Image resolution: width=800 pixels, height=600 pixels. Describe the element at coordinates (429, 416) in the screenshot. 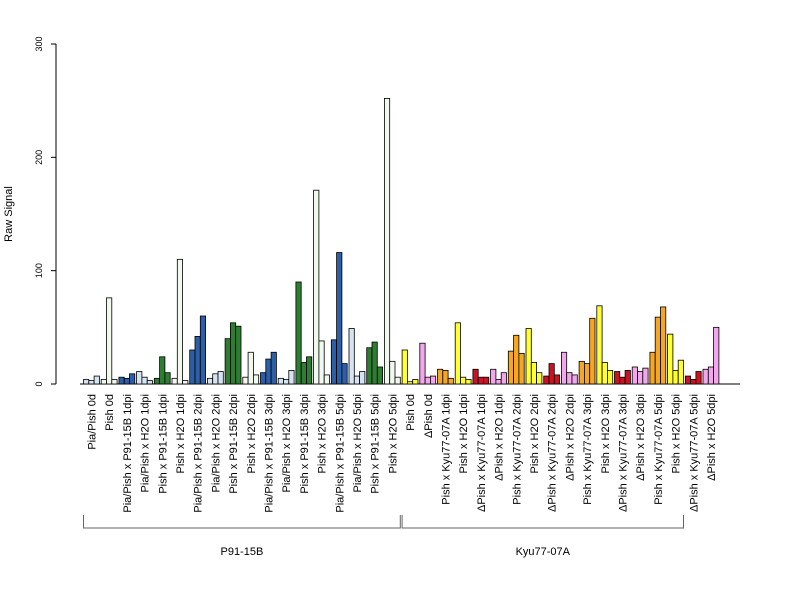

I see `x-tick-label: ΔPish 0d` at that location.